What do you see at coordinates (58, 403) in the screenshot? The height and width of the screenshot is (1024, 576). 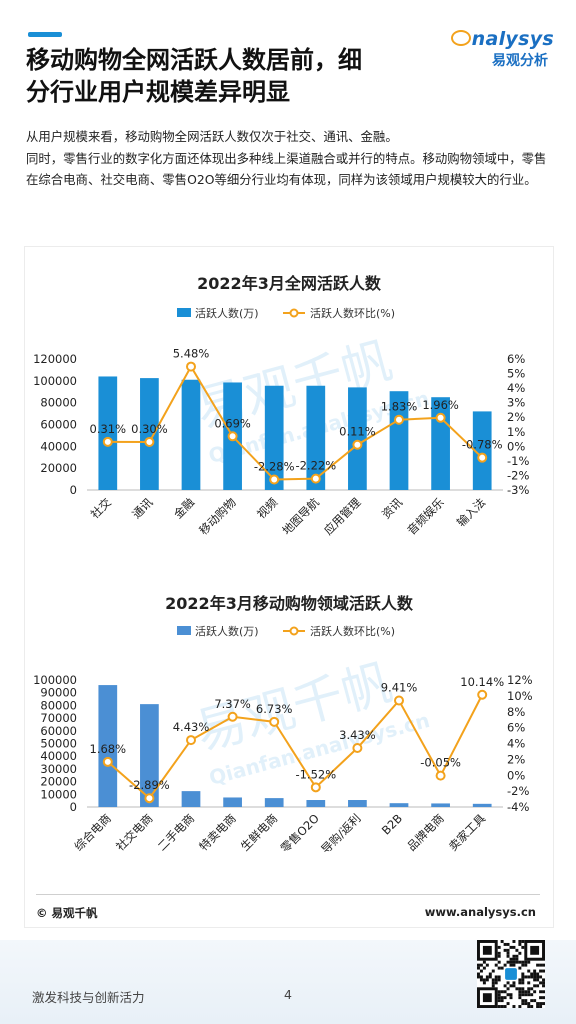 I see `y-left-tick-label: 80000` at bounding box center [58, 403].